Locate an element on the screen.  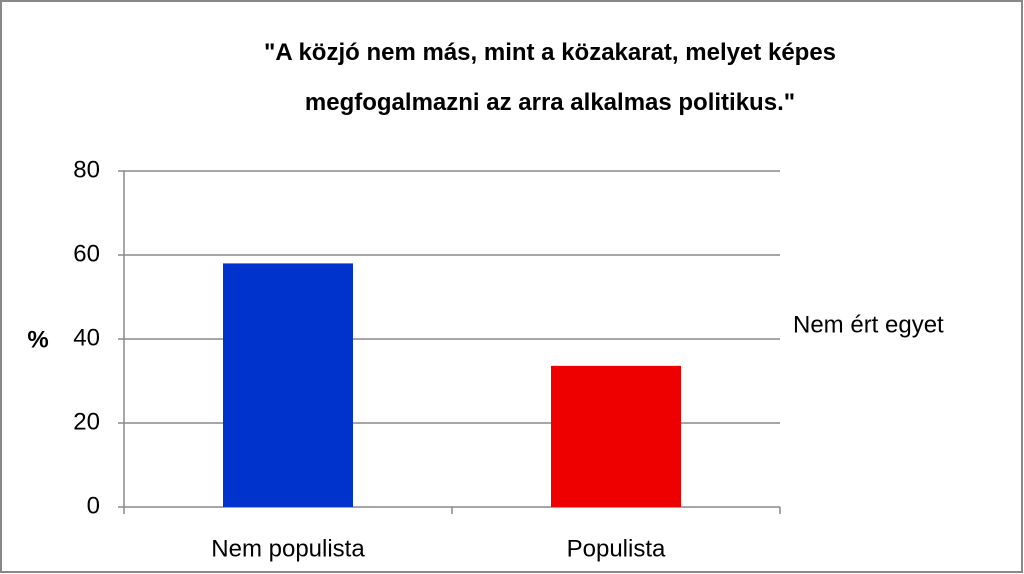
y-tick-label: 80 is located at coordinates (86, 169).